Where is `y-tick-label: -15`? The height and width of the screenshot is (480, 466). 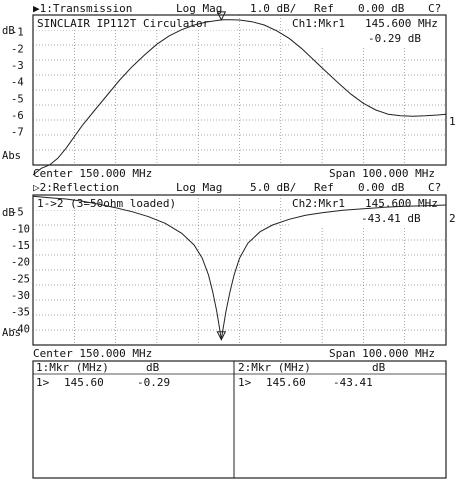
y-tick-label: -15 is located at coordinates (20, 246).